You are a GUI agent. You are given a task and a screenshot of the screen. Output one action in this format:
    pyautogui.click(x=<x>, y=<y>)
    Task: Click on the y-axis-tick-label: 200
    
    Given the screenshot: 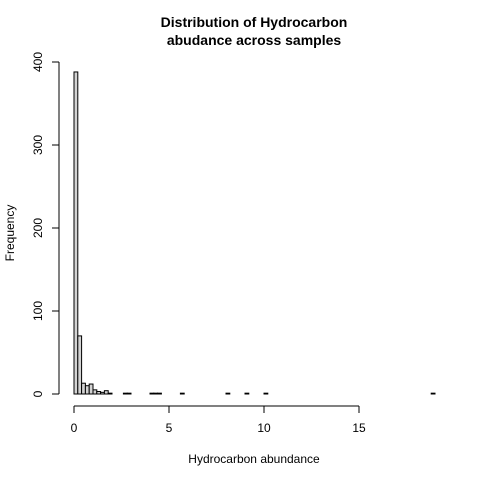 What is the action you would take?
    pyautogui.click(x=38, y=228)
    